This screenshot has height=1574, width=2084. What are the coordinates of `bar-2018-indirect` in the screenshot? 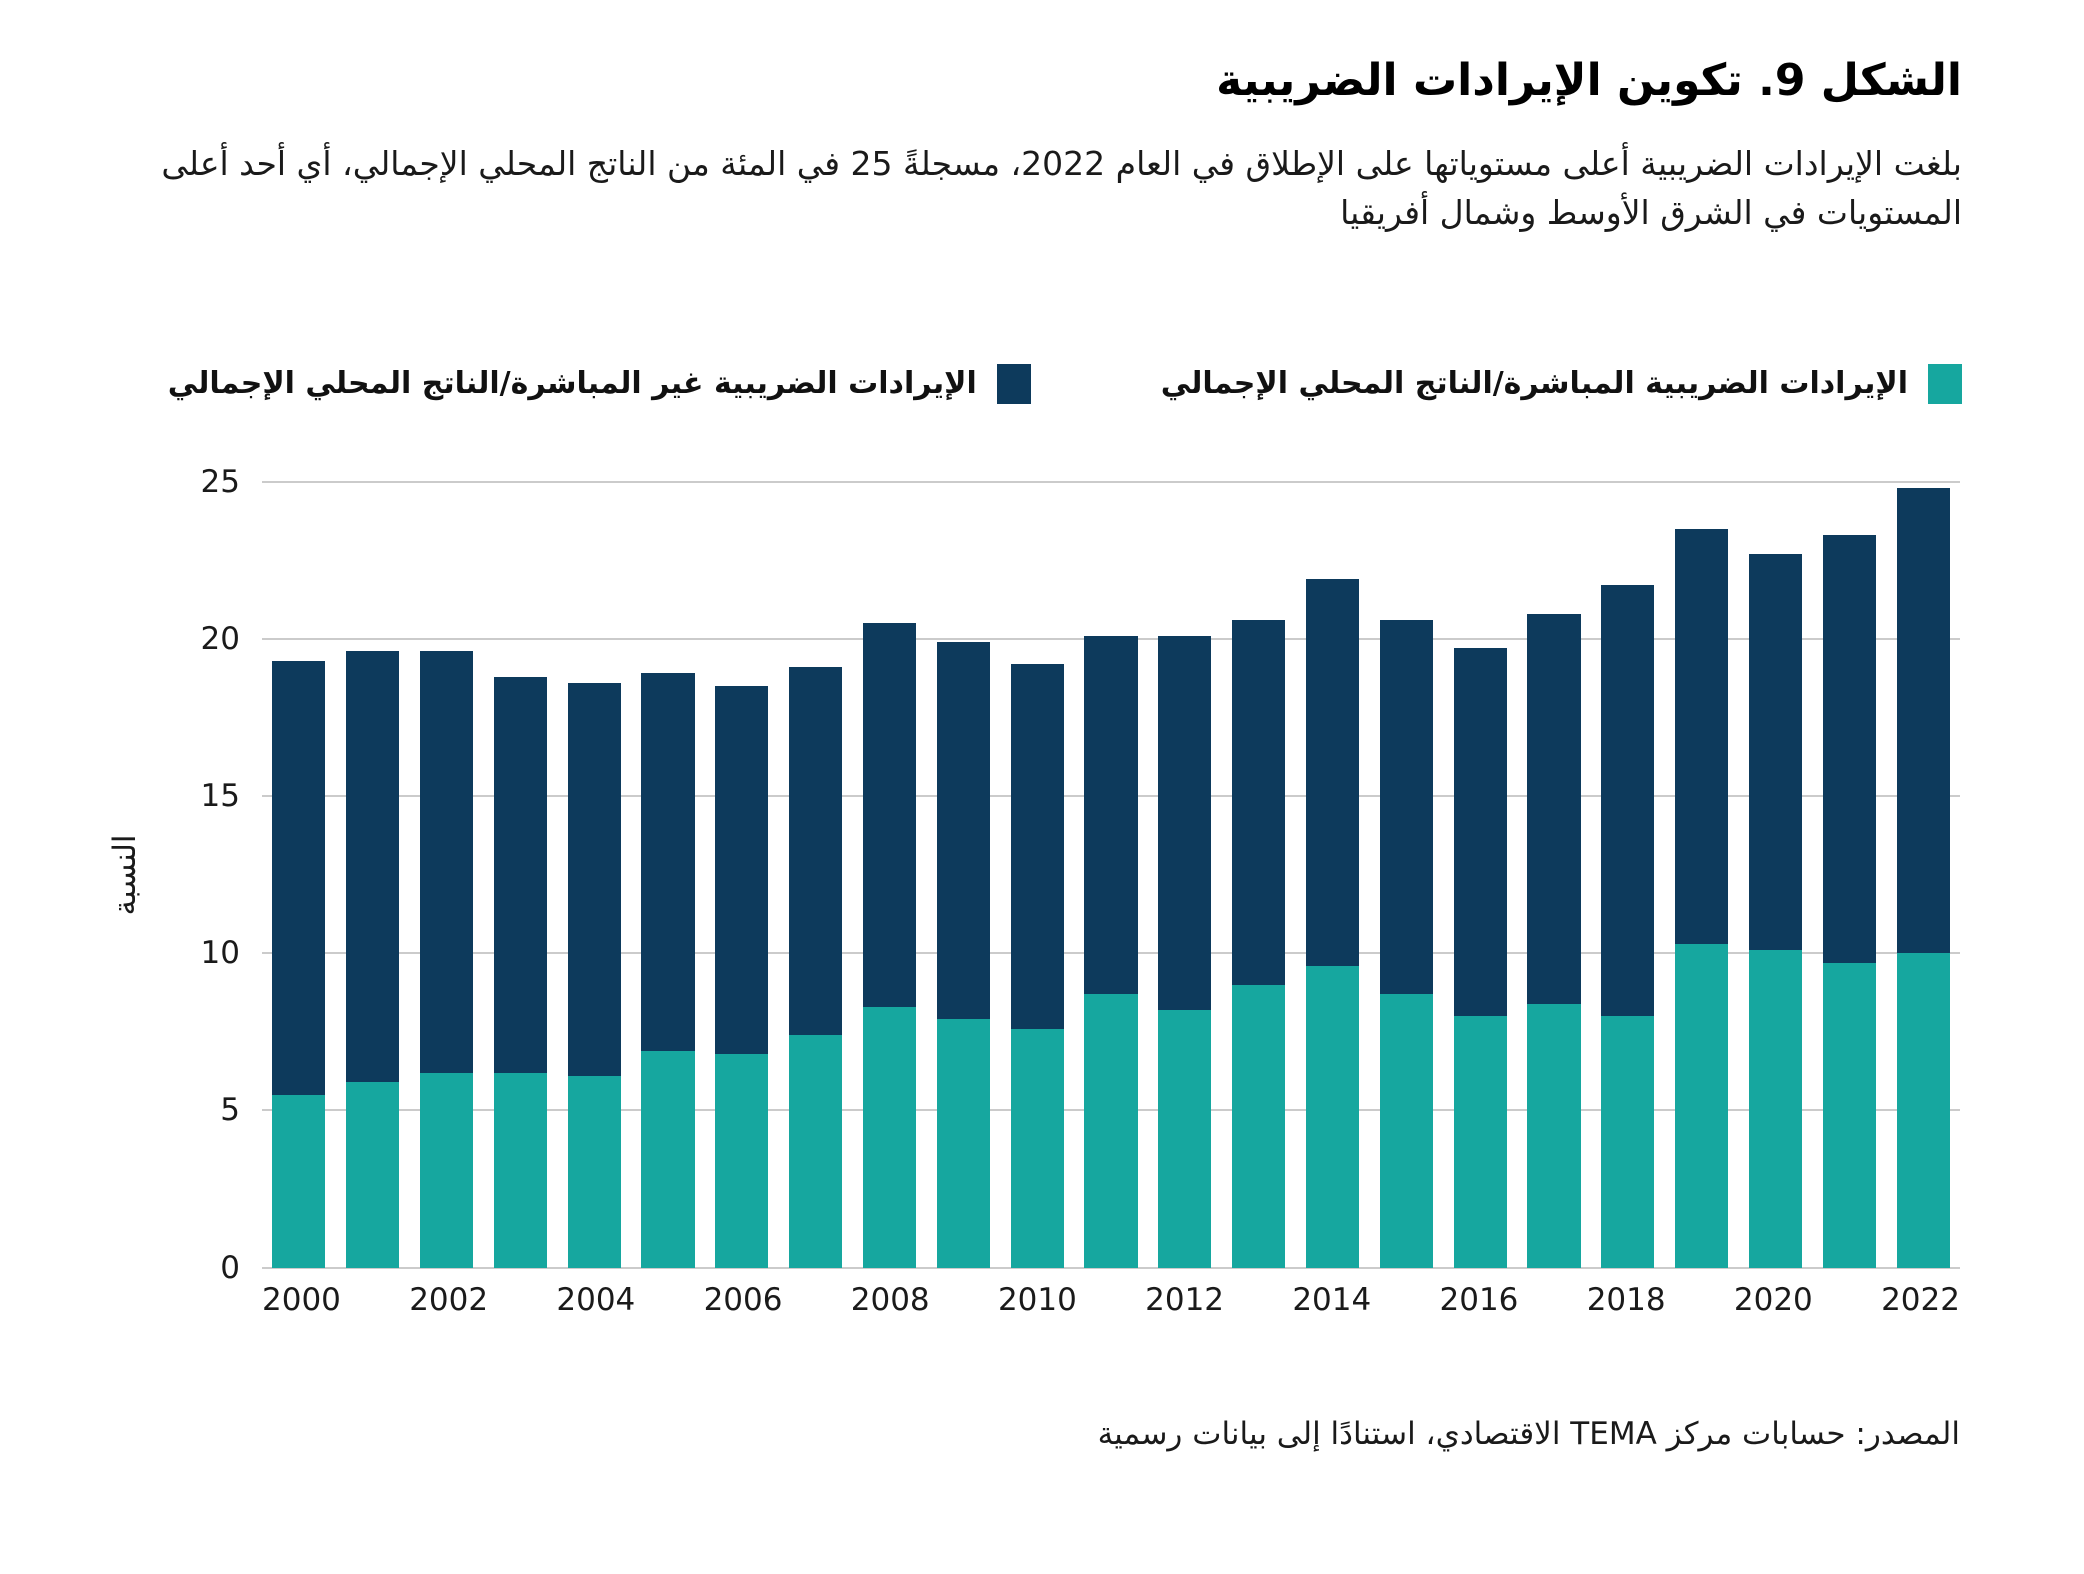 It's located at (1628, 801).